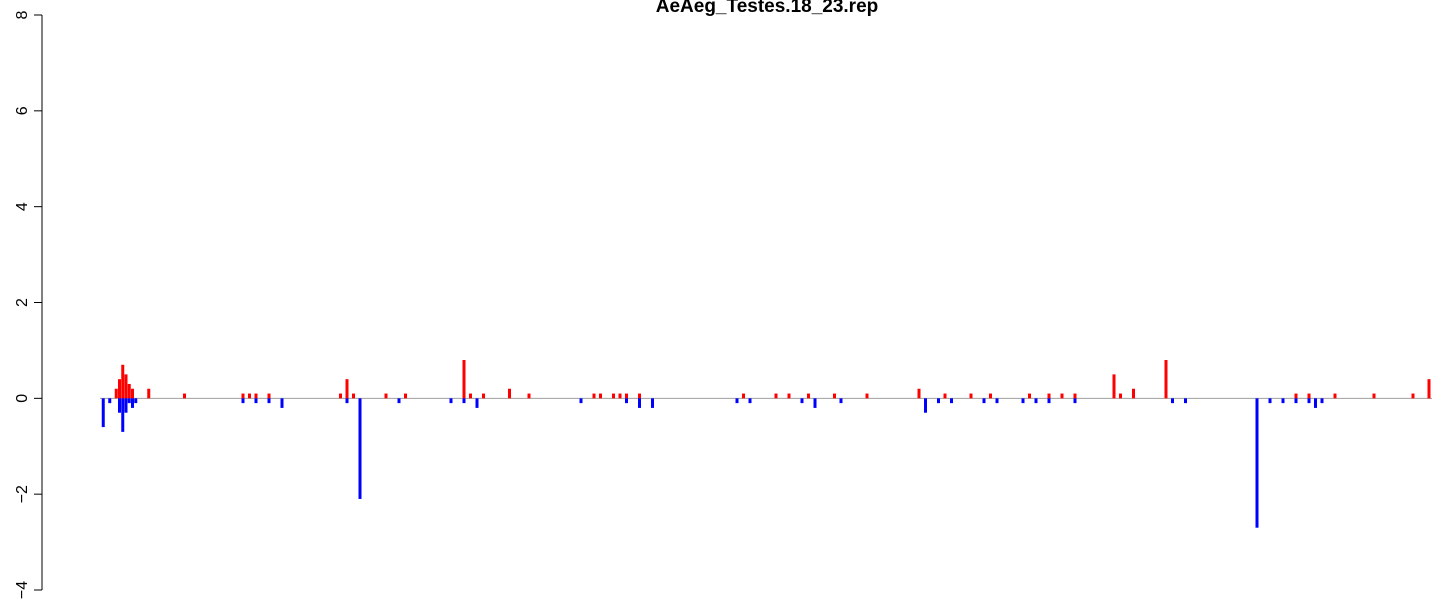  Describe the element at coordinates (22, 110) in the screenshot. I see `y-tick-label: 6` at that location.